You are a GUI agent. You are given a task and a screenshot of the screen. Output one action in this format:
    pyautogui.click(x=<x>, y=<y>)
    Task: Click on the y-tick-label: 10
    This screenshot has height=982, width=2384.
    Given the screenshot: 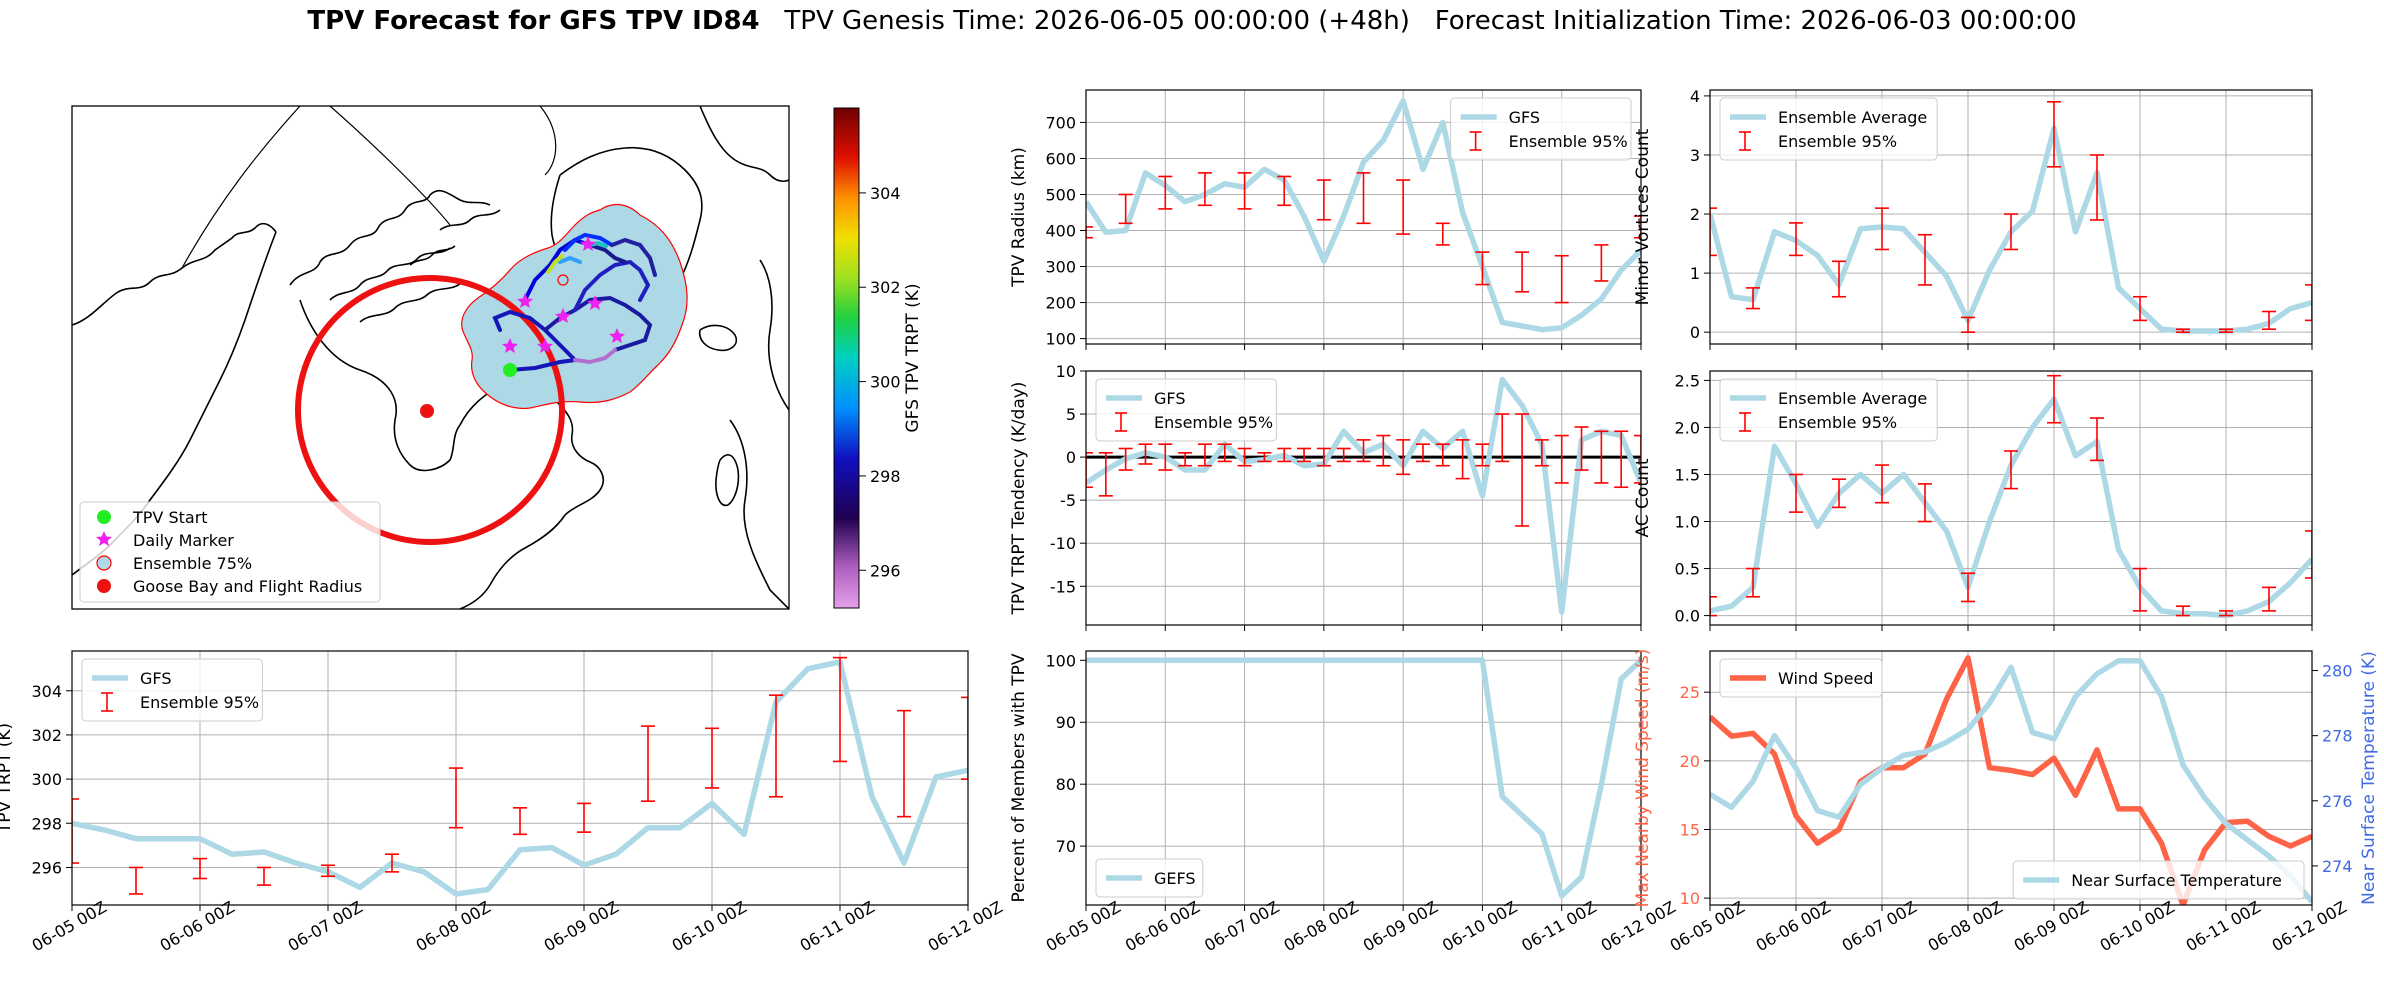 What is the action you would take?
    pyautogui.click(x=1066, y=371)
    